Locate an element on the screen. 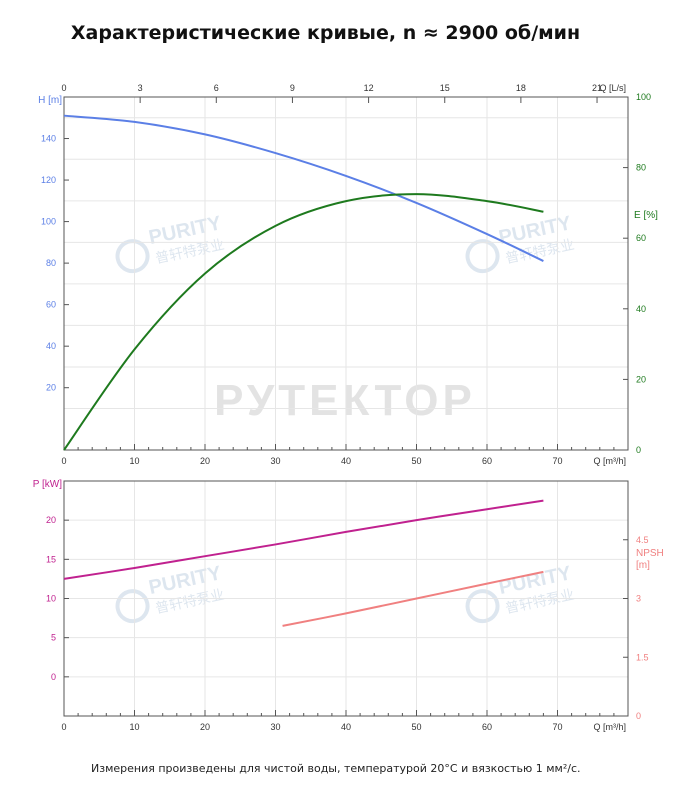 This screenshot has height=800, width=691. y2-tick-label: 80 is located at coordinates (641, 168).